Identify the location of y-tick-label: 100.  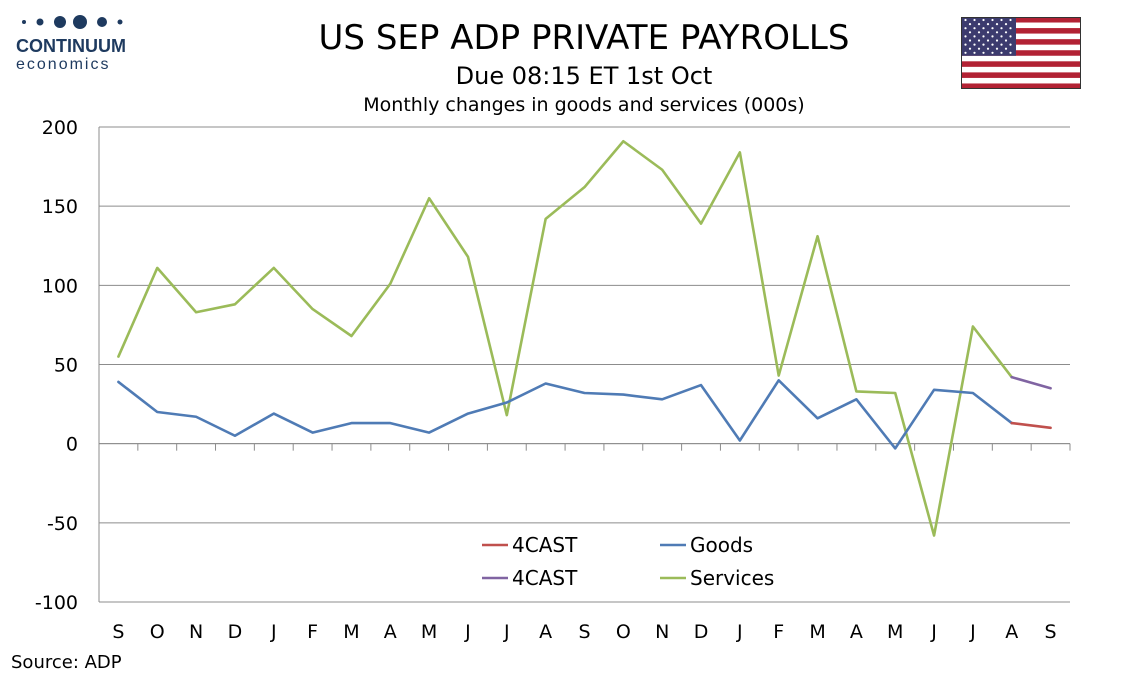
(60, 286).